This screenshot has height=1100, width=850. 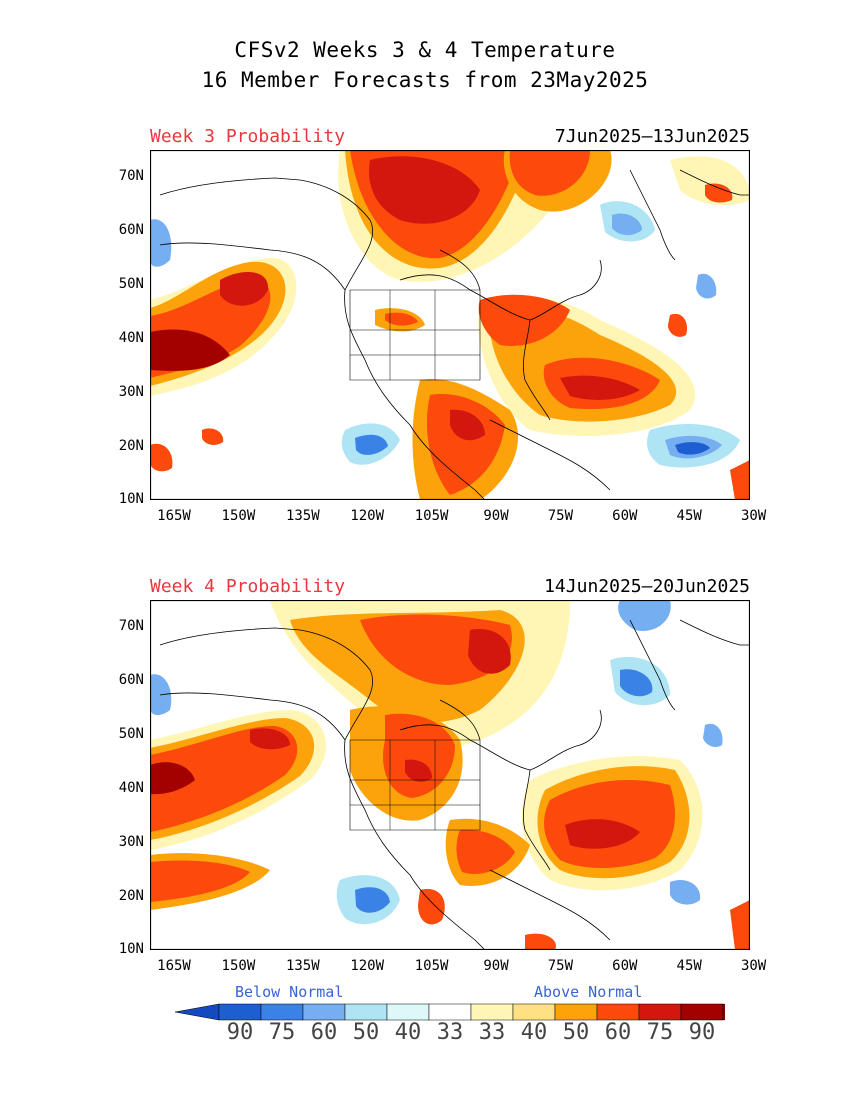 What do you see at coordinates (131, 842) in the screenshot?
I see `week4-lat-tick-30N: 30N` at bounding box center [131, 842].